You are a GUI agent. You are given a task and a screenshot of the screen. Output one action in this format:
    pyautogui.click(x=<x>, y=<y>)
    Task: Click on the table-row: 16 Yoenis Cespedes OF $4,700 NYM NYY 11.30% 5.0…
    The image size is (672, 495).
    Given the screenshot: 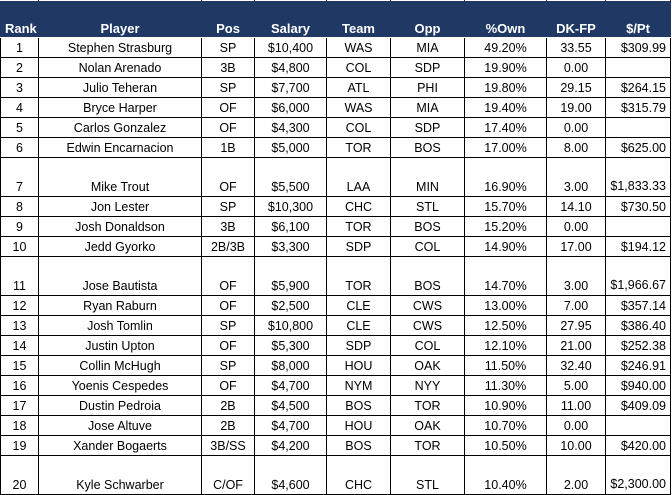 What is the action you would take?
    pyautogui.click(x=335, y=385)
    